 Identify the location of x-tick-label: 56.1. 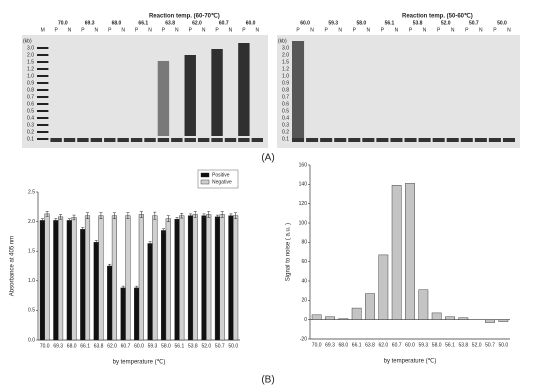
(180, 346).